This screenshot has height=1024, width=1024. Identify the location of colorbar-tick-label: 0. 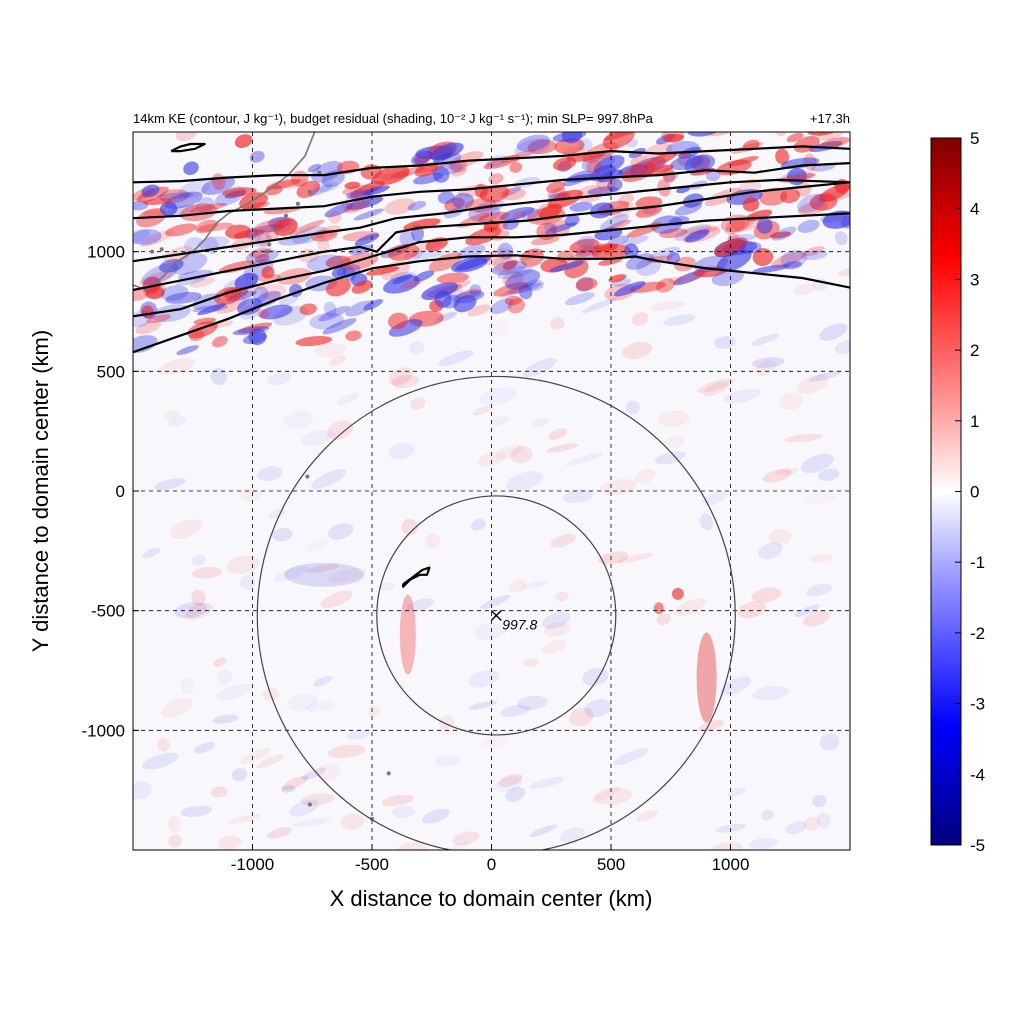
(974, 492).